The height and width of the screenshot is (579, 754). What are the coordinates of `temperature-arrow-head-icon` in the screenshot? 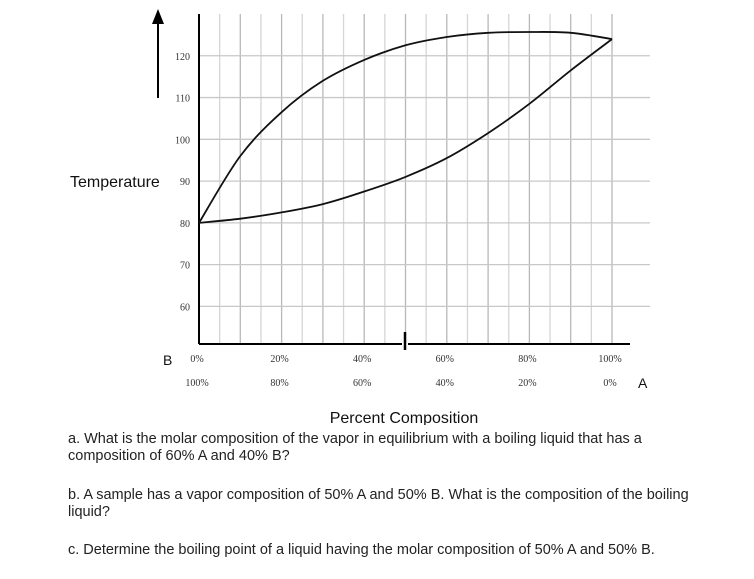 It's located at (158, 16).